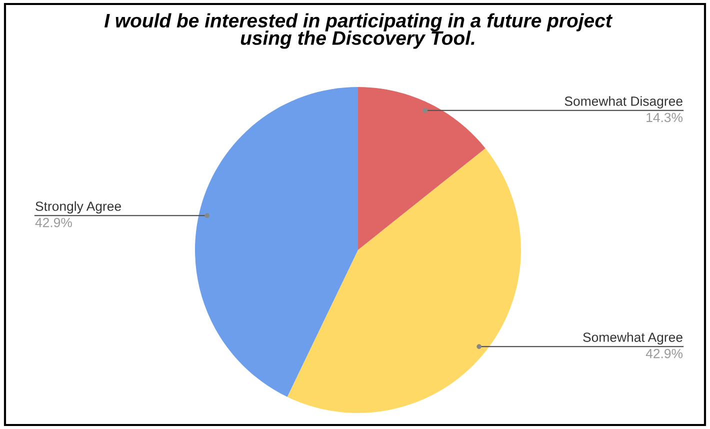  What do you see at coordinates (358, 31) in the screenshot?
I see `chart-title: I would be interested in participating in a future project using the Discovery Tool.` at bounding box center [358, 31].